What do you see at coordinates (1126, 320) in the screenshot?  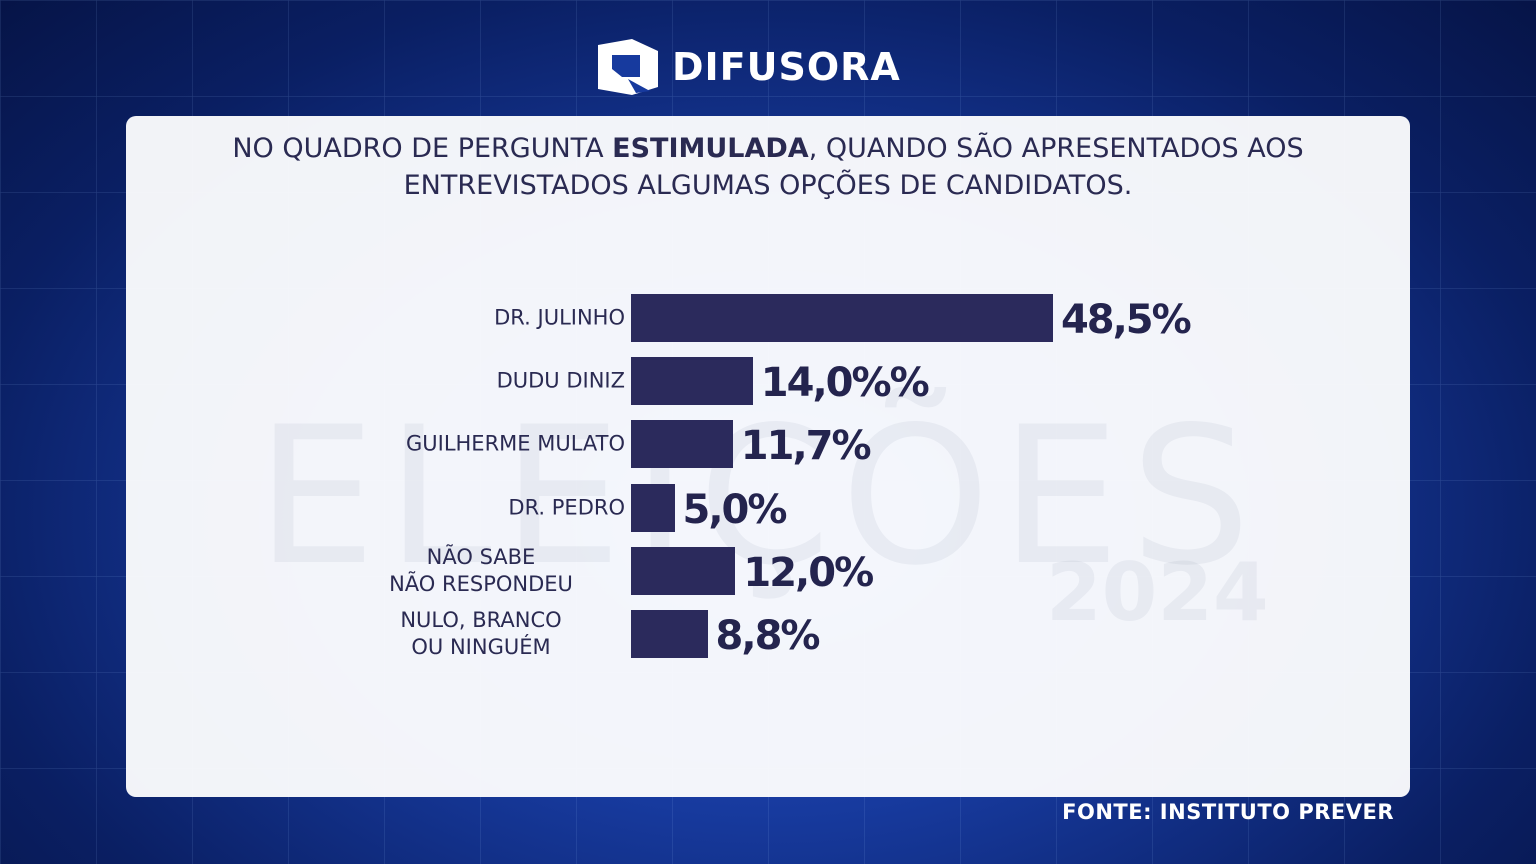 I see `value-label: 48,5%` at bounding box center [1126, 320].